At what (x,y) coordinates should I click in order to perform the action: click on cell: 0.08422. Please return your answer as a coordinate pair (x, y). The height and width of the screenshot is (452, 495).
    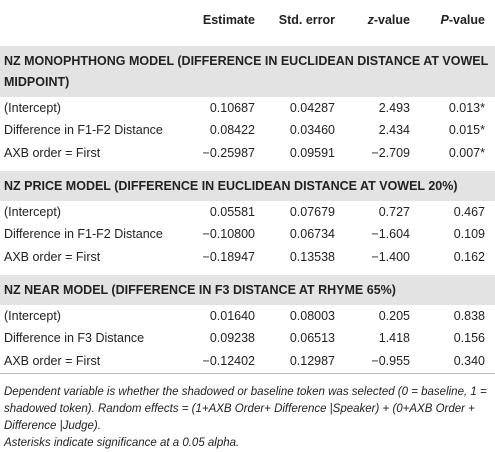
    Looking at the image, I should click on (232, 130).